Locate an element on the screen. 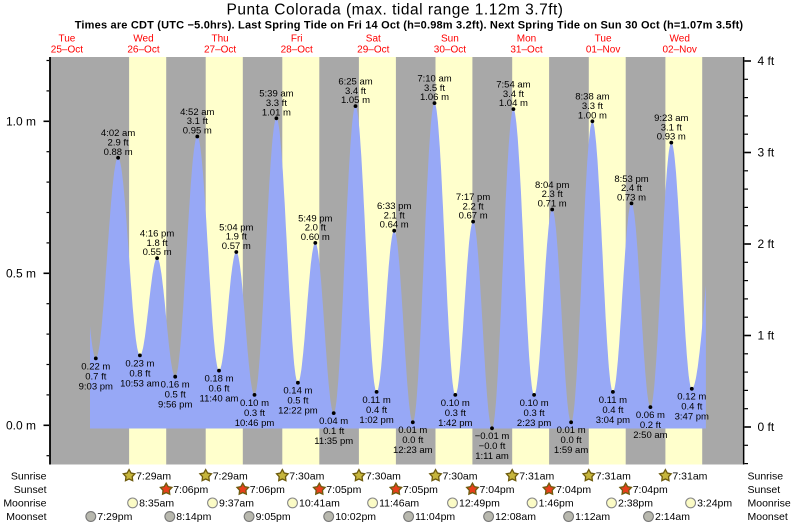 The width and height of the screenshot is (793, 530). svg-text: Sunrise is located at coordinates (29, 476).